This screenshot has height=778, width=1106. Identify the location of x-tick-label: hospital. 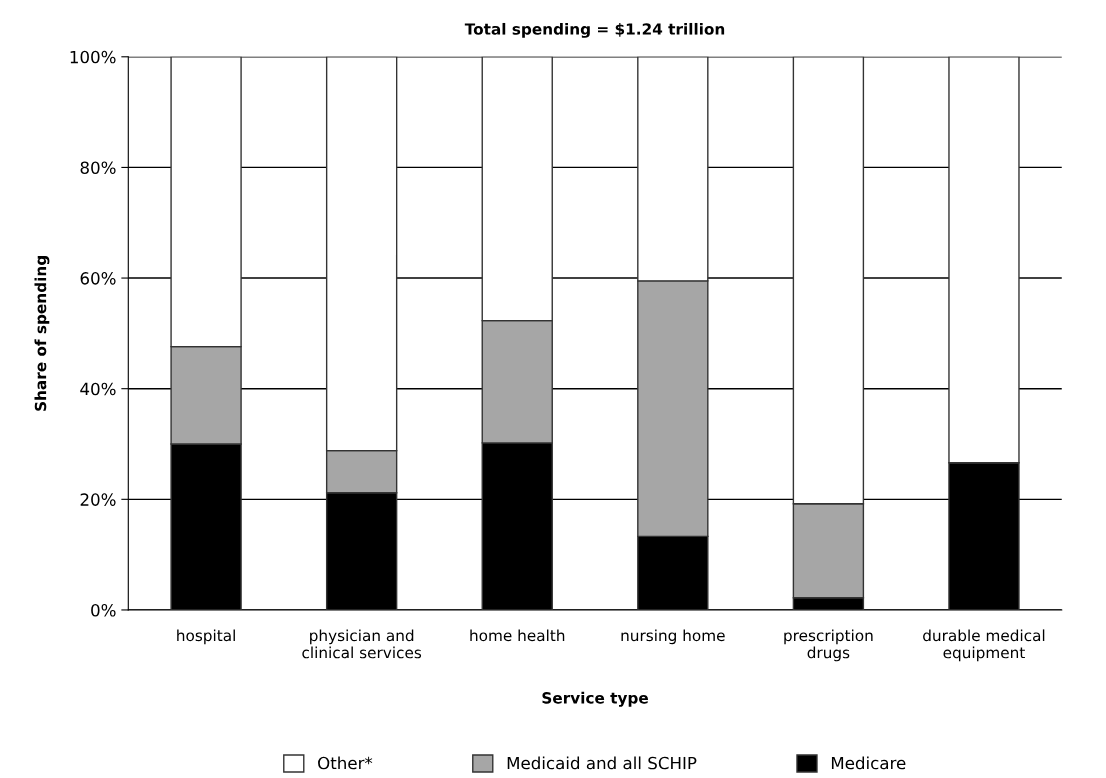
(206, 637).